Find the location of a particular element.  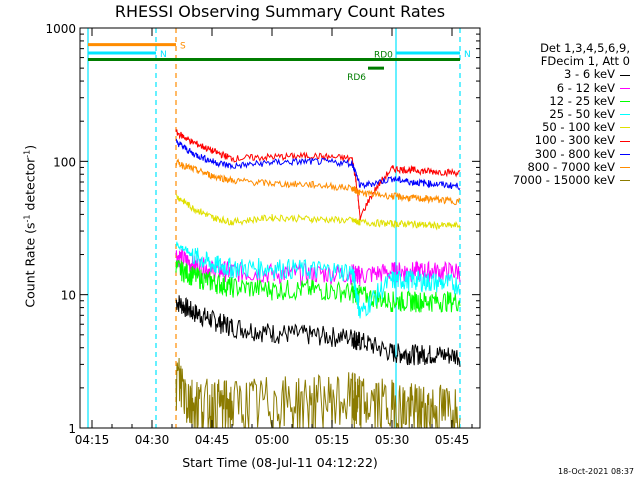

flag-label-4: RD6 is located at coordinates (356, 78).